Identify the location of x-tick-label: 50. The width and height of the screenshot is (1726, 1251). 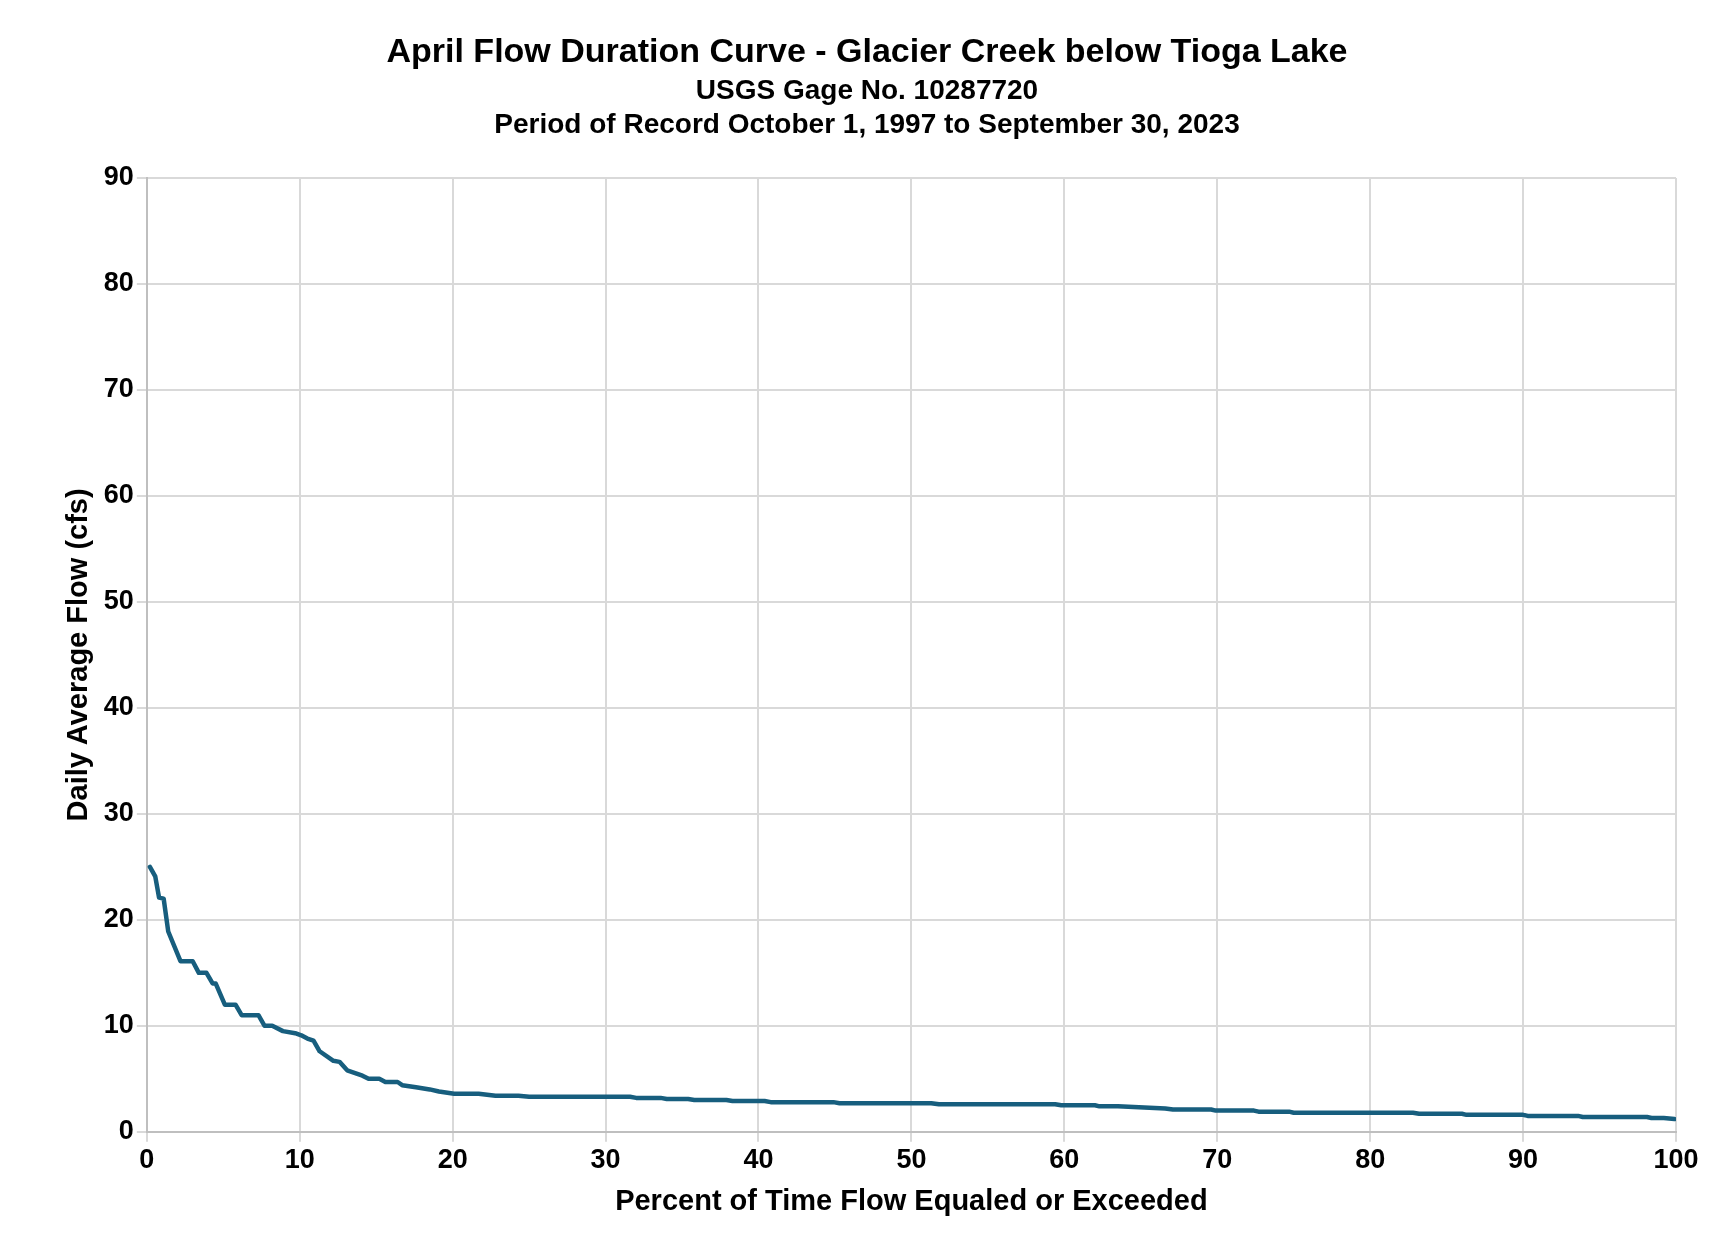
(911, 1159).